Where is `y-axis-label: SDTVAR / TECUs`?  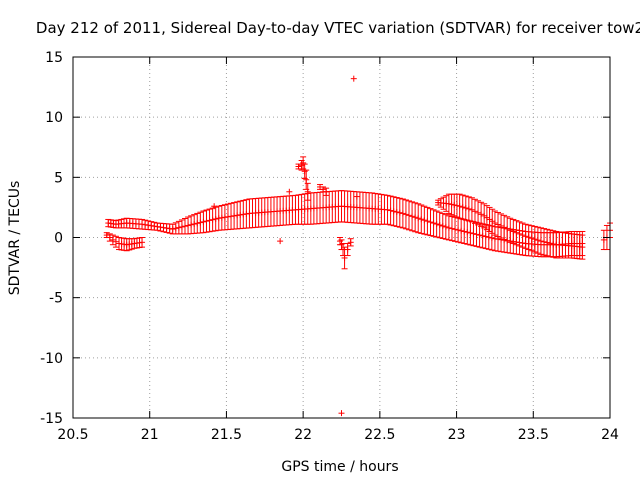
y-axis-label: SDTVAR / TECUs is located at coordinates (15, 238).